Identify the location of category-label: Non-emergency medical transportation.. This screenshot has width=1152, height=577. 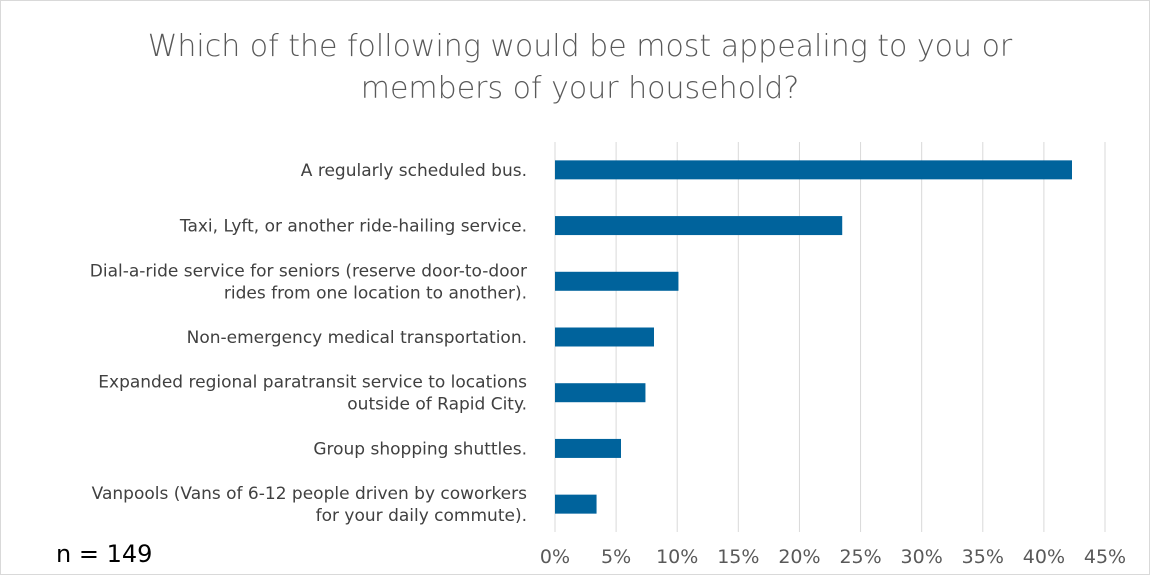
(357, 338).